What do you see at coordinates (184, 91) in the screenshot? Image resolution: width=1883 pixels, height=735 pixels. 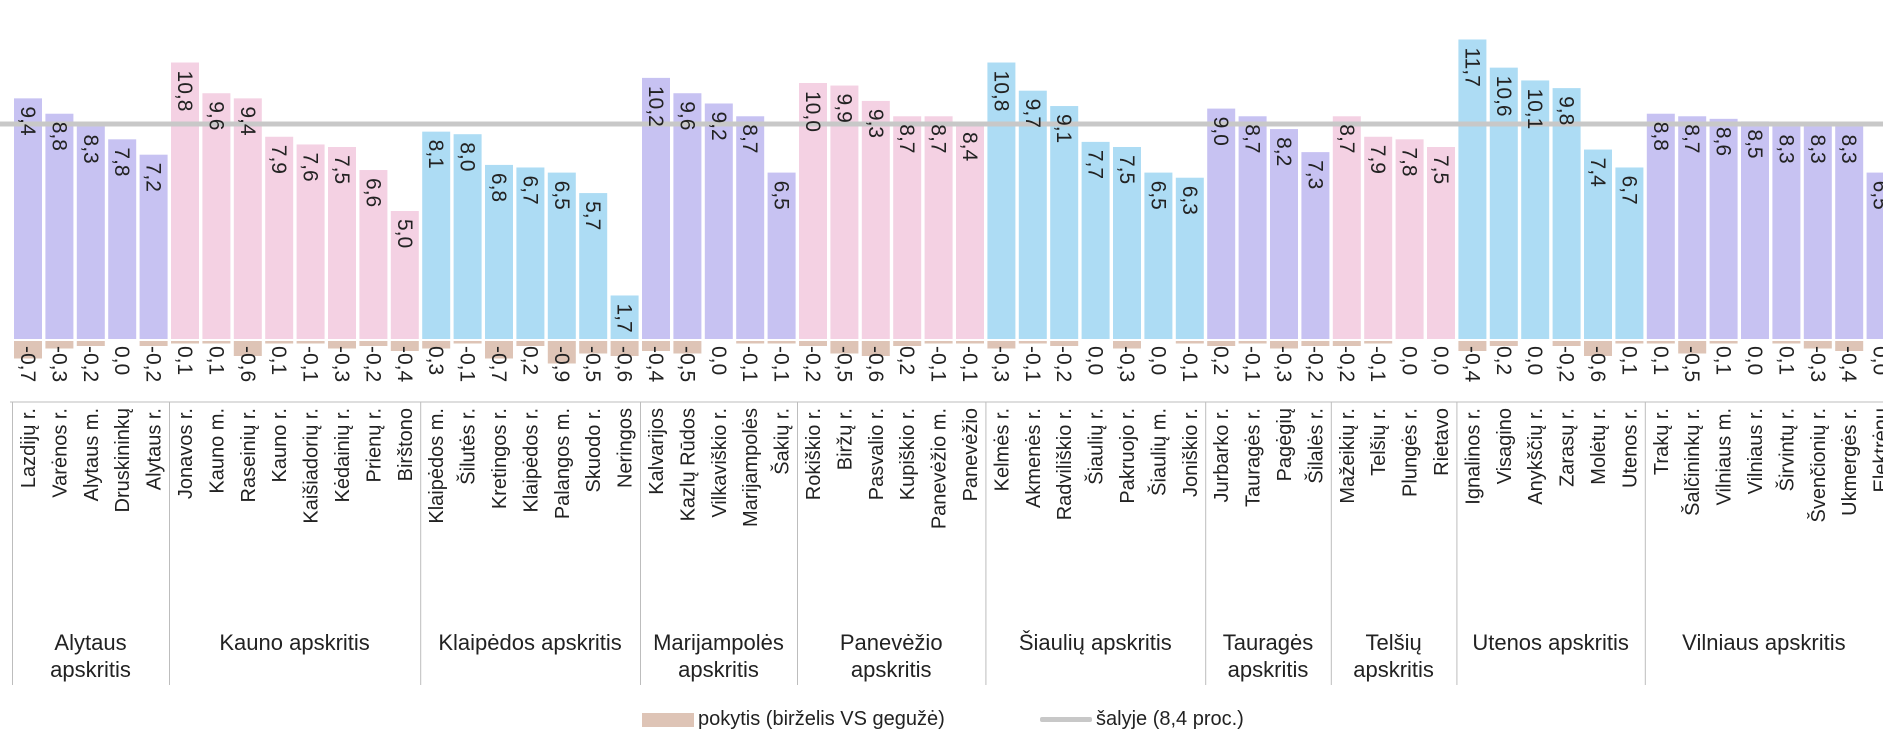 I see `value-label: 10,8` at bounding box center [184, 91].